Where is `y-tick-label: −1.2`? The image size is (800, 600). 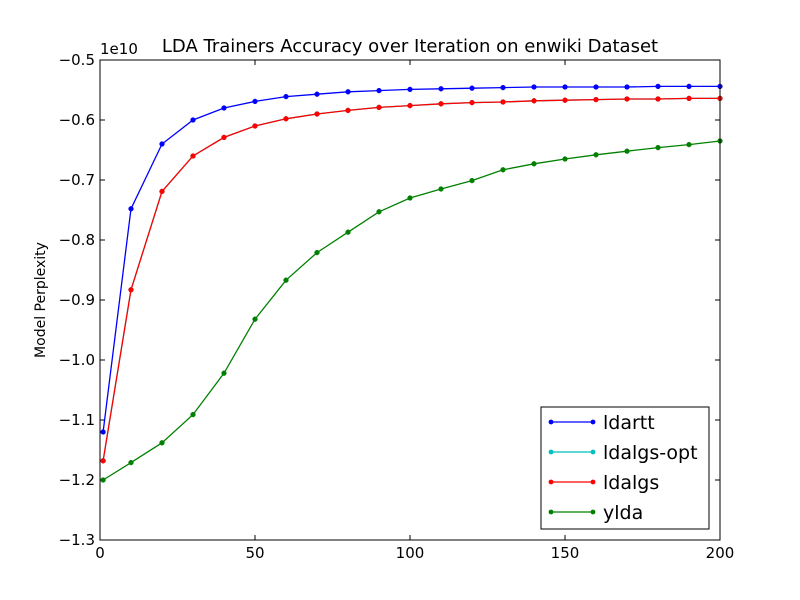 y-tick-label: −1.2 is located at coordinates (77, 480).